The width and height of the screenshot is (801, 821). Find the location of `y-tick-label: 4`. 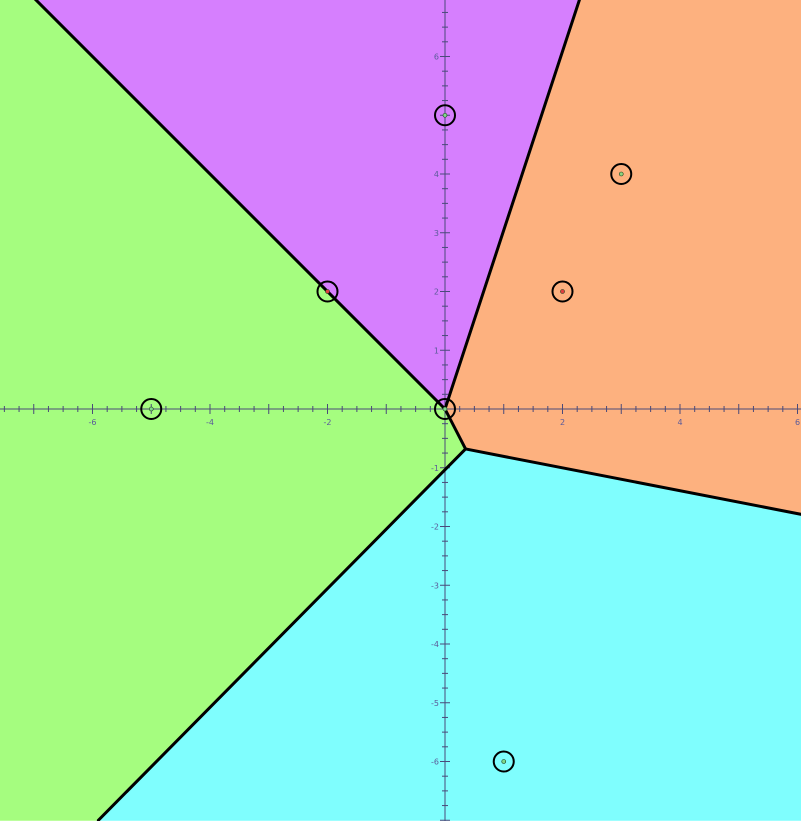

y-tick-label: 4 is located at coordinates (436, 174).